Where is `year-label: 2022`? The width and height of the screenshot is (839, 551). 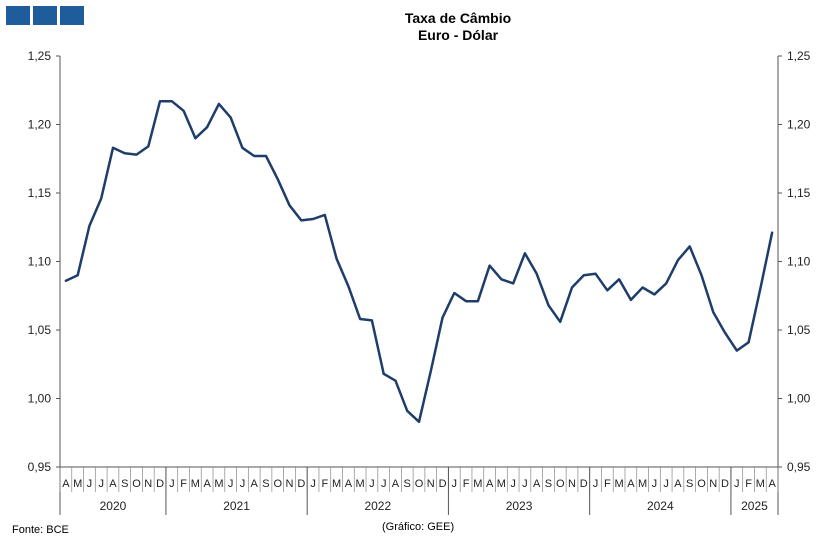
year-label: 2022 is located at coordinates (377, 506).